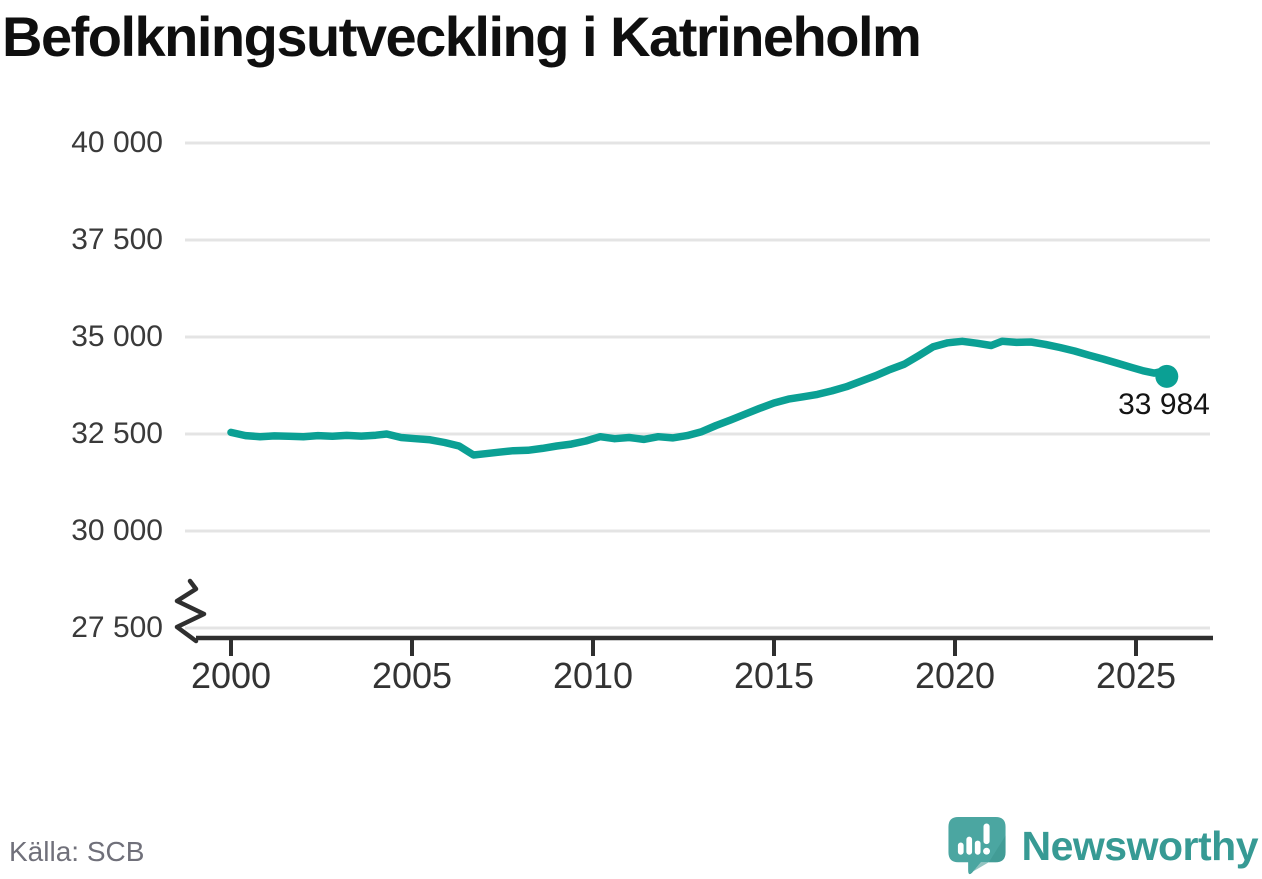  I want to click on y-tick-label: 40 000, so click(117, 142).